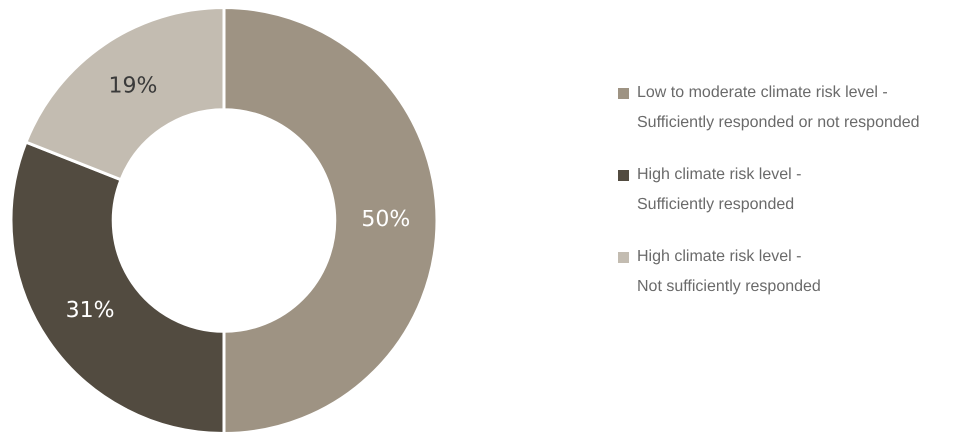  What do you see at coordinates (90, 311) in the screenshot?
I see `data-label: 31%` at bounding box center [90, 311].